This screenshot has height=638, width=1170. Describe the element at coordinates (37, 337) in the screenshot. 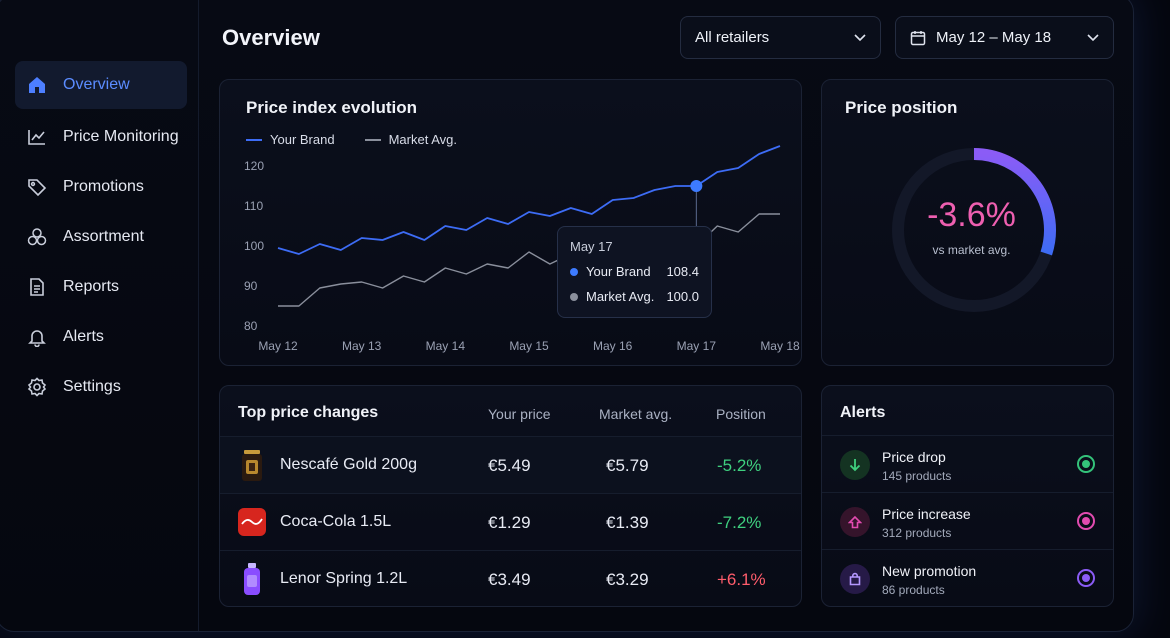

I see `bell-icon` at that location.